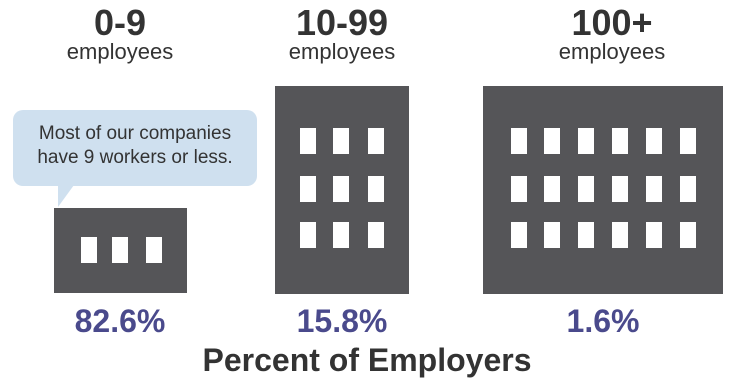 This screenshot has width=734, height=383. I want to click on footer-title: Percent of Employers, so click(367, 360).